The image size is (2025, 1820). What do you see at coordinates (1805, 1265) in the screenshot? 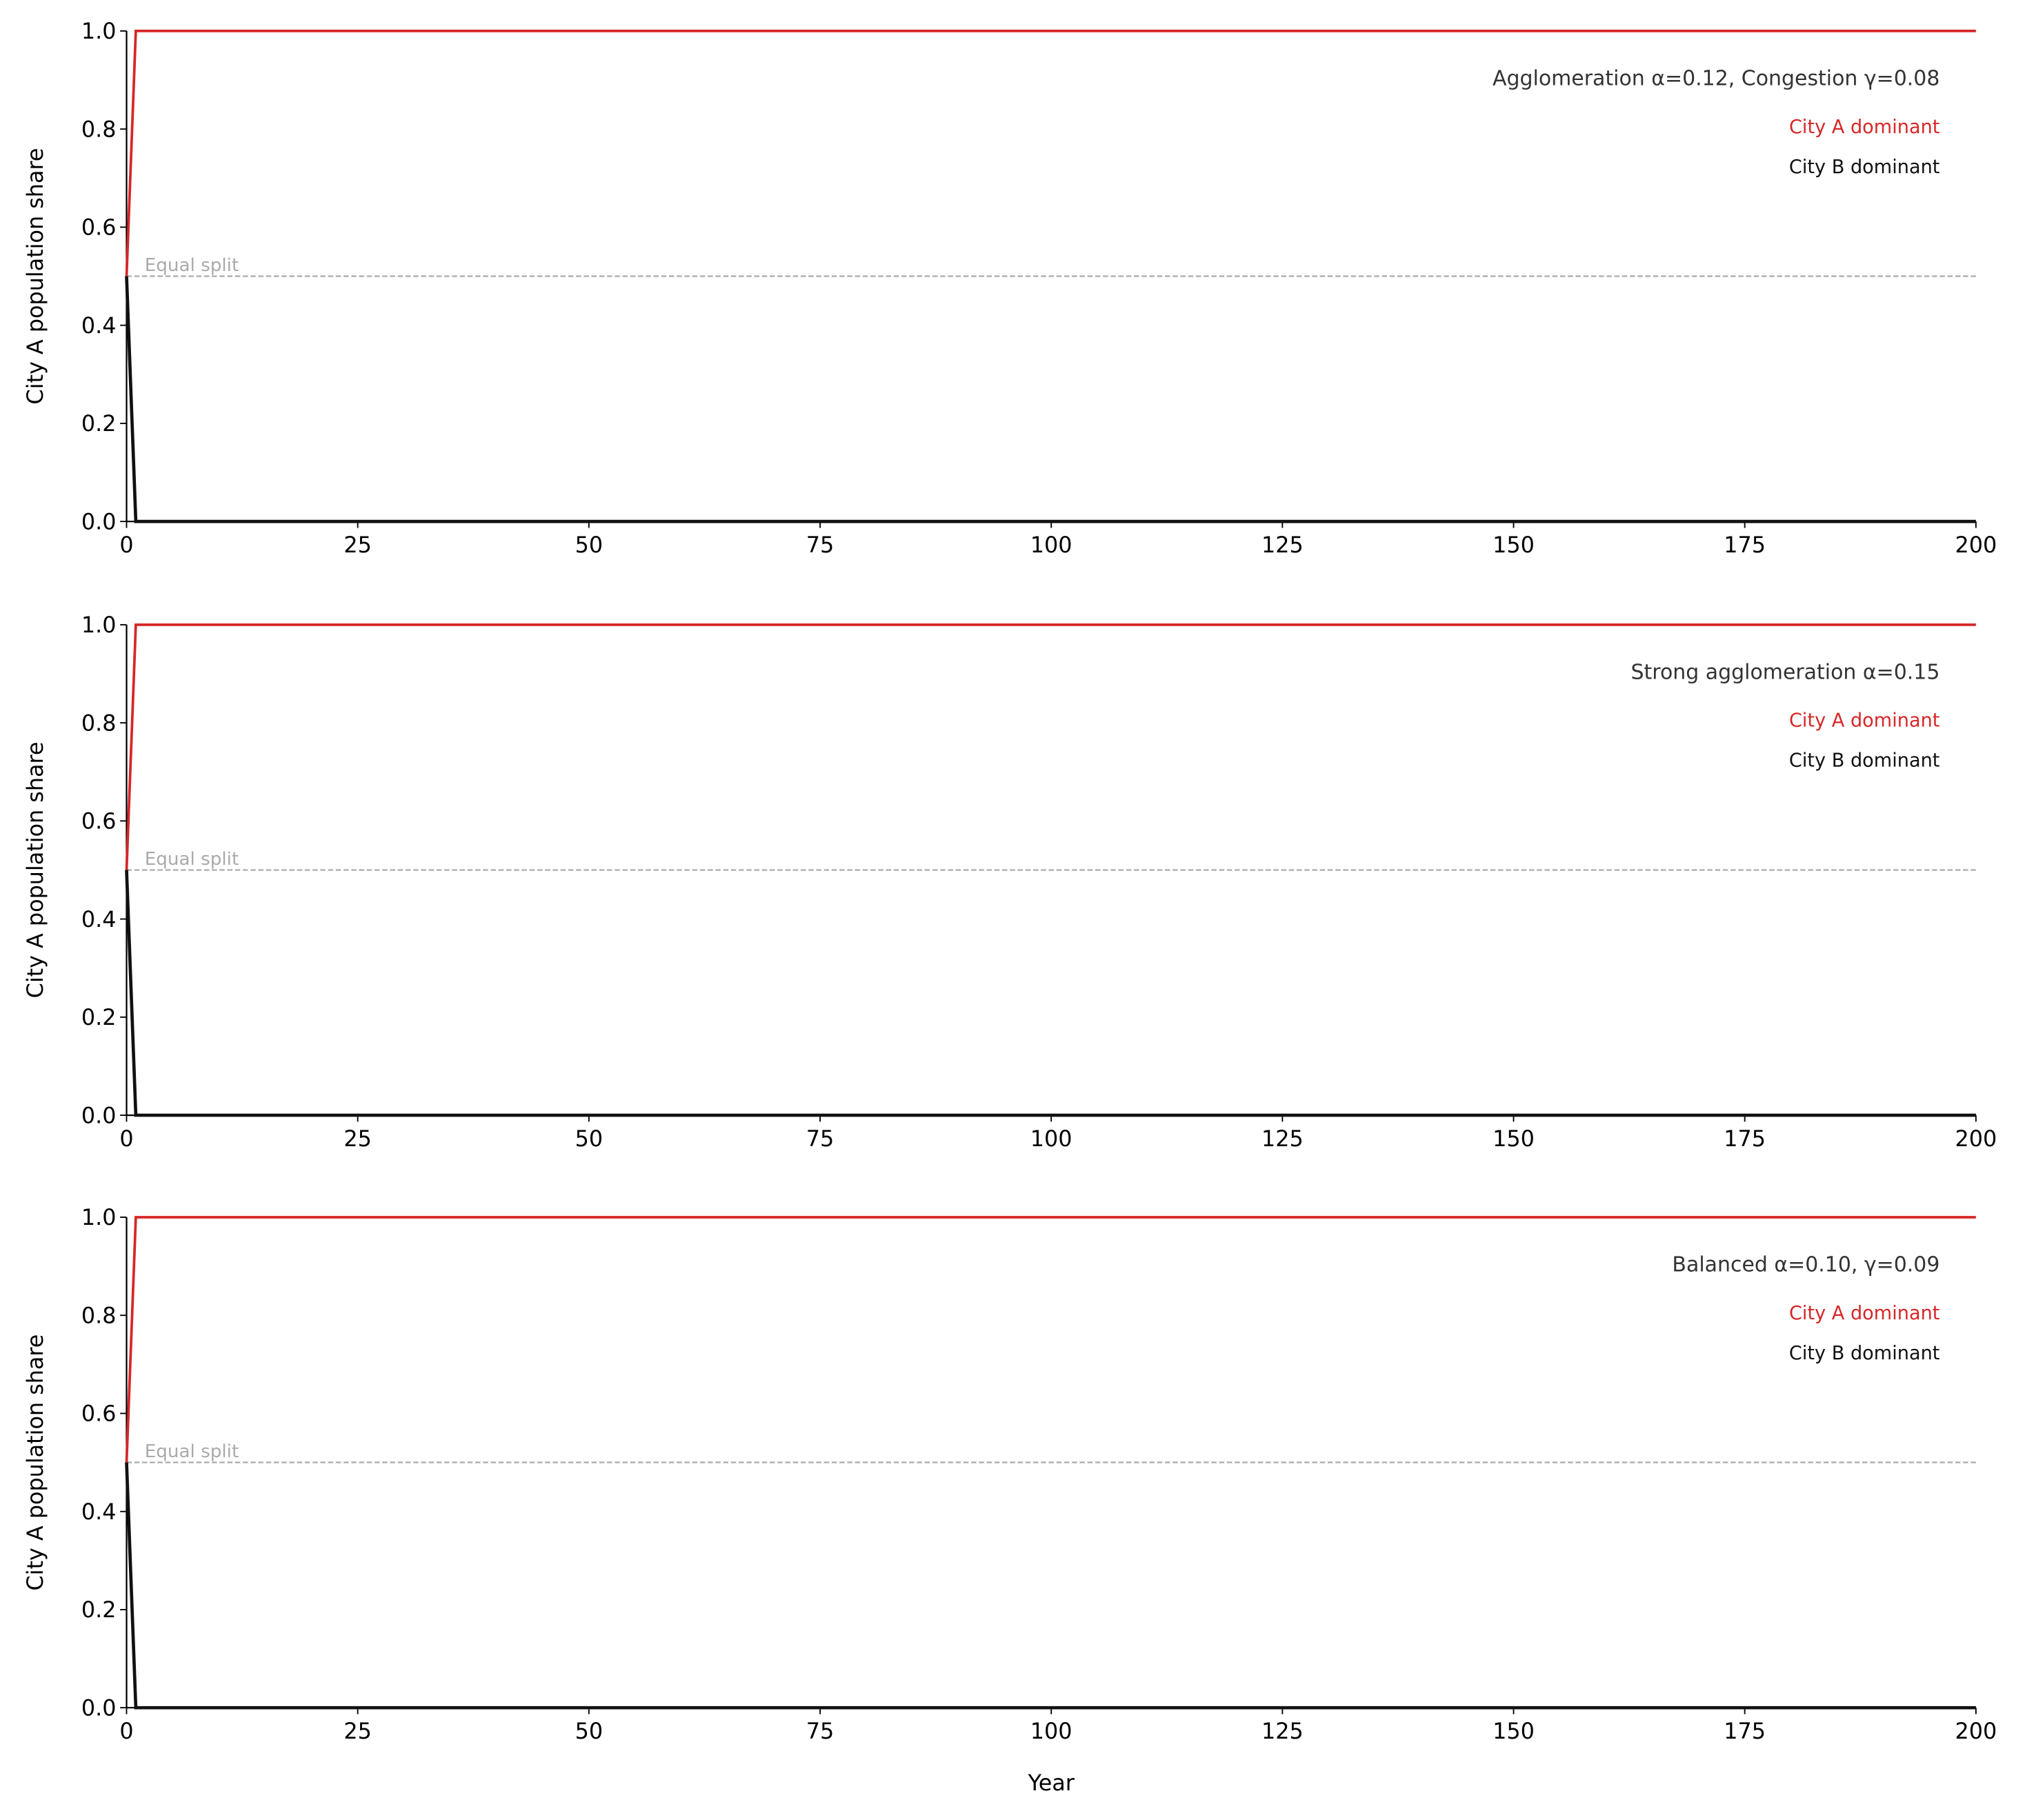
I see `panel-annotation: Balanced α=0.10, γ=0.09` at bounding box center [1805, 1265].